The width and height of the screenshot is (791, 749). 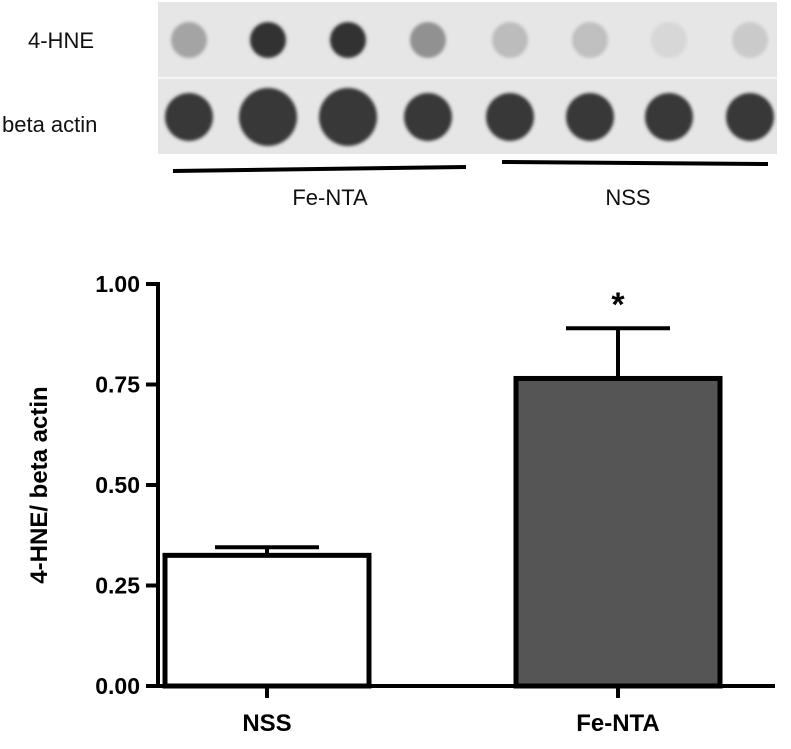 I want to click on bar-fe-nta, so click(x=618, y=532).